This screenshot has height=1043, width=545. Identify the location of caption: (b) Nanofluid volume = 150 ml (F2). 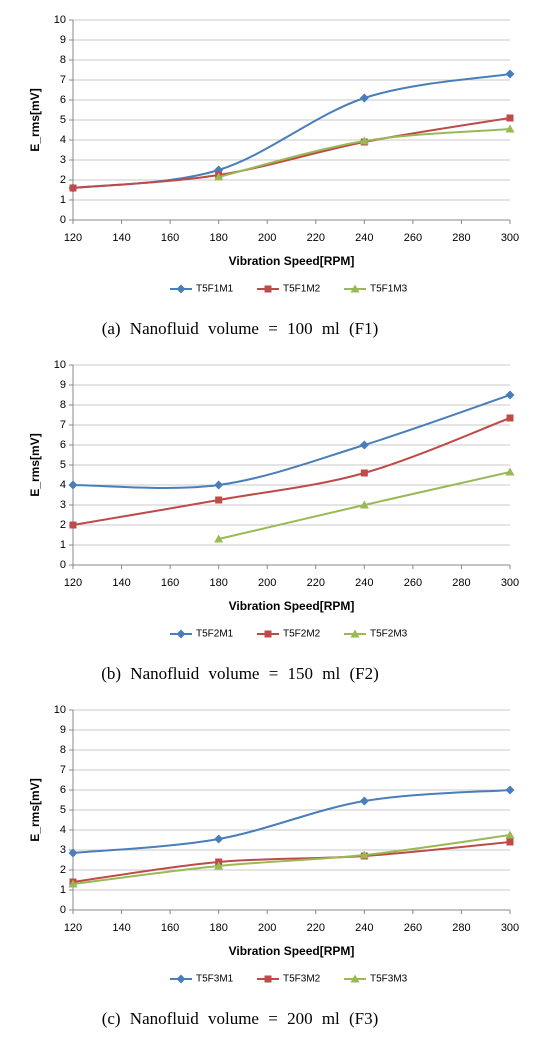
(240, 673).